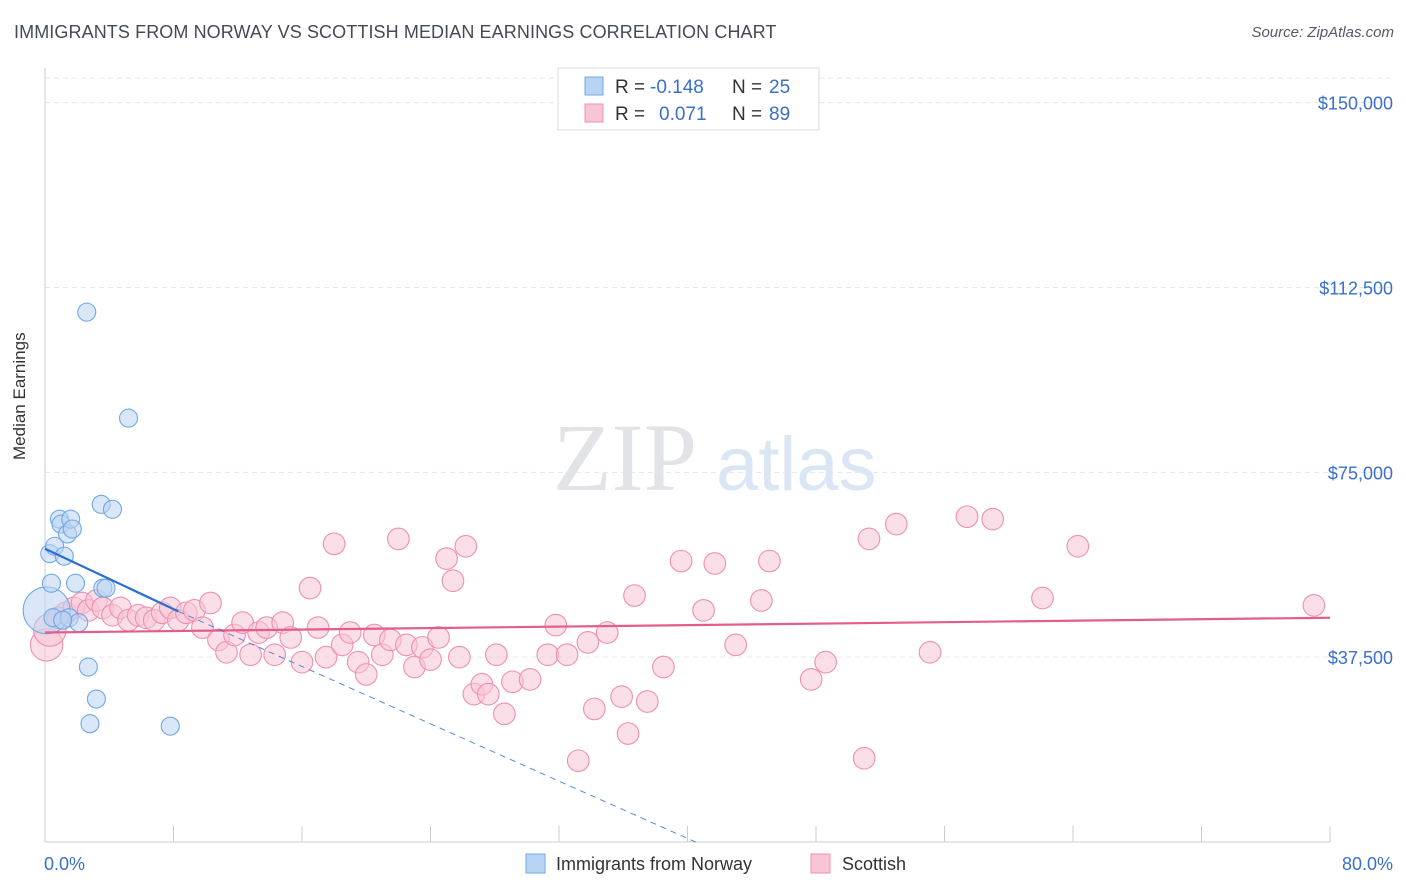 Image resolution: width=1406 pixels, height=892 pixels. I want to click on series-legend-label-norway: Immigrants from Norway, so click(654, 864).